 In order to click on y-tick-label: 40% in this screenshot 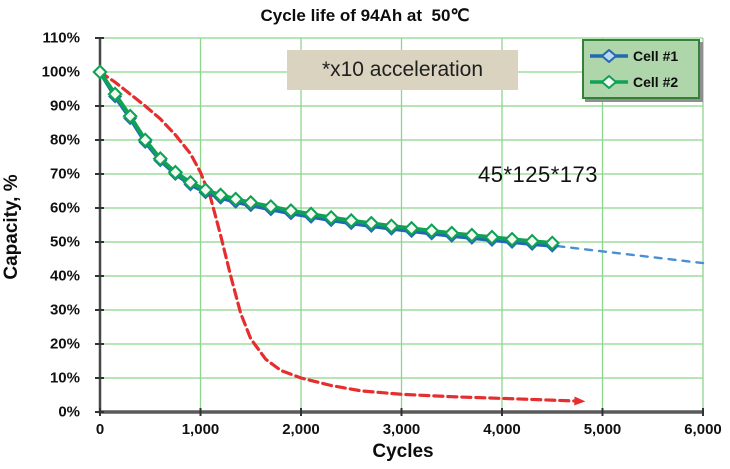, I will do `click(64, 276)`.